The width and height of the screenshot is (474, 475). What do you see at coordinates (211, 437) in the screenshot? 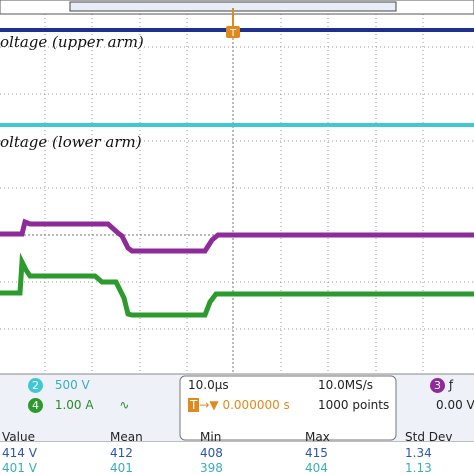
I see `column-header: Min` at bounding box center [211, 437].